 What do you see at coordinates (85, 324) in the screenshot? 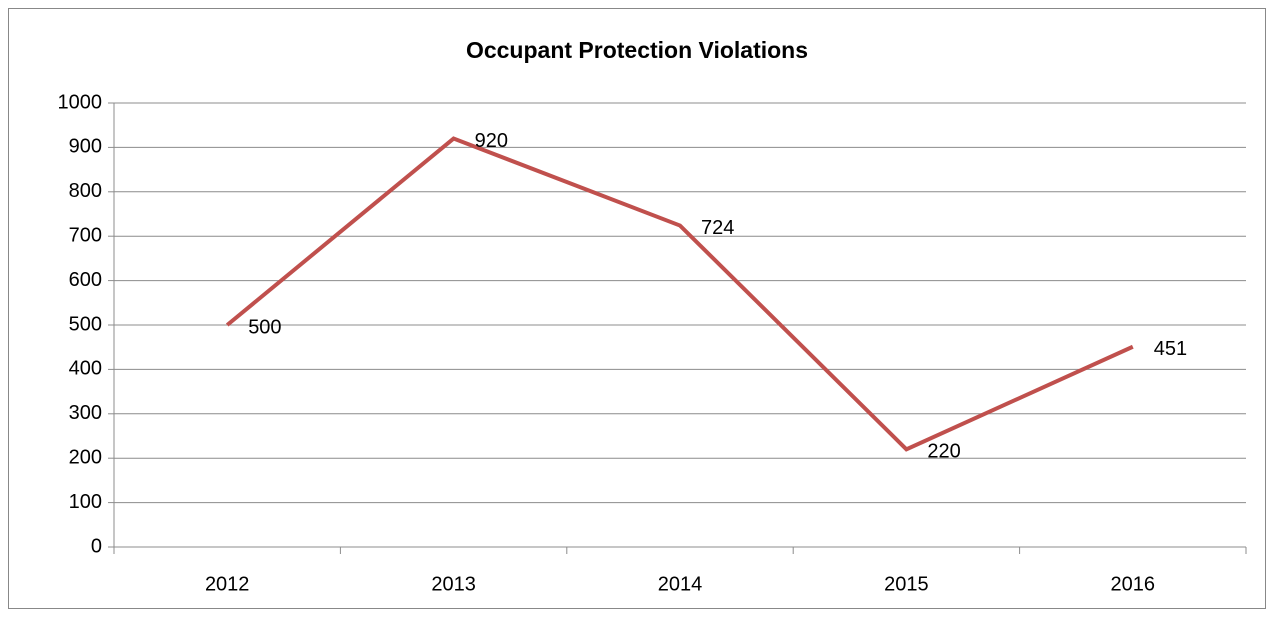
I see `y-tick-label: 500` at bounding box center [85, 324].